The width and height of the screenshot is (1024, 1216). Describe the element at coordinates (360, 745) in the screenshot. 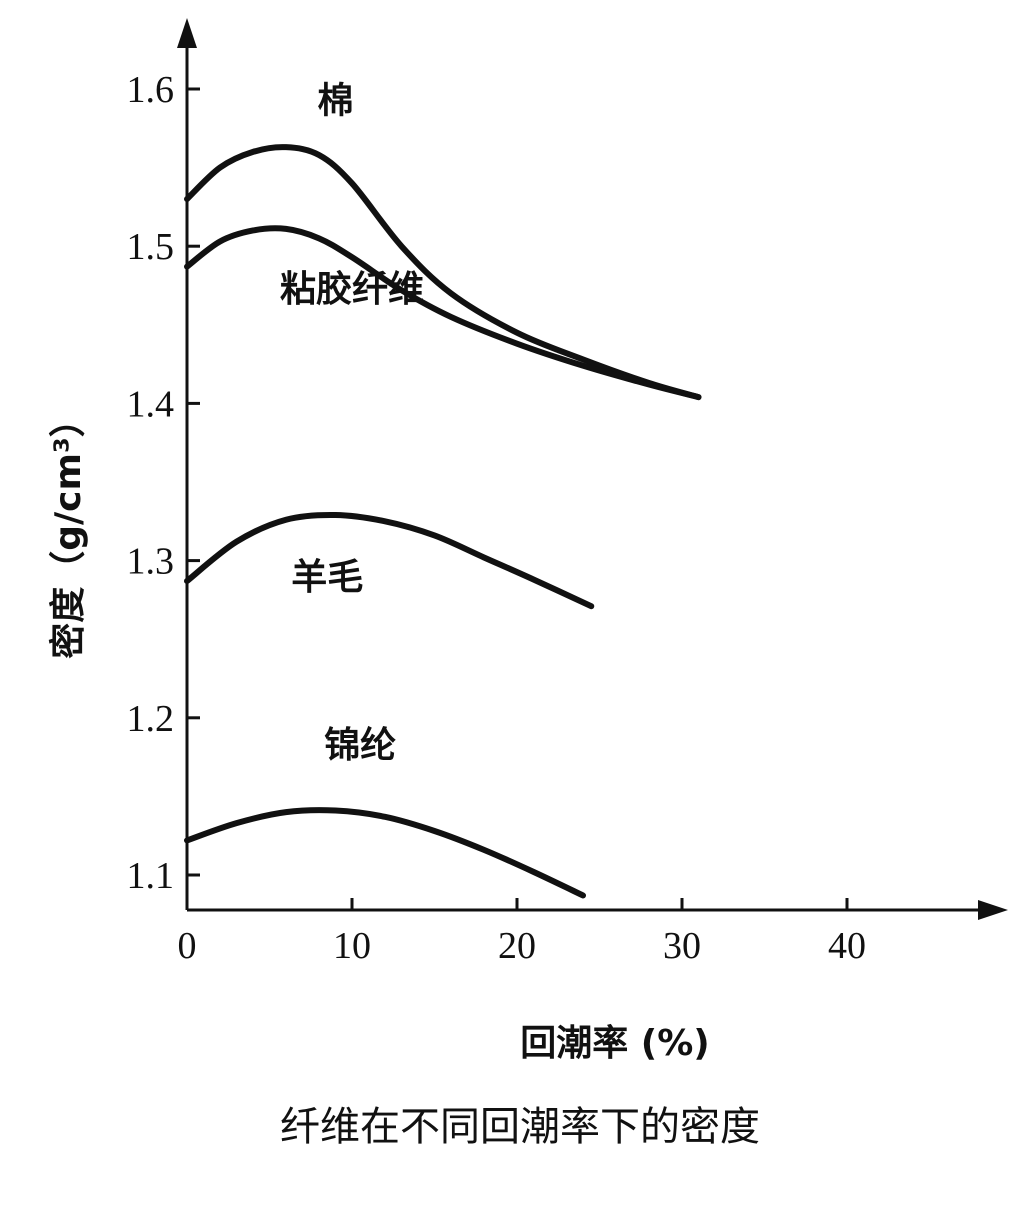

I see `series-label-nylon: 锦纶` at that location.